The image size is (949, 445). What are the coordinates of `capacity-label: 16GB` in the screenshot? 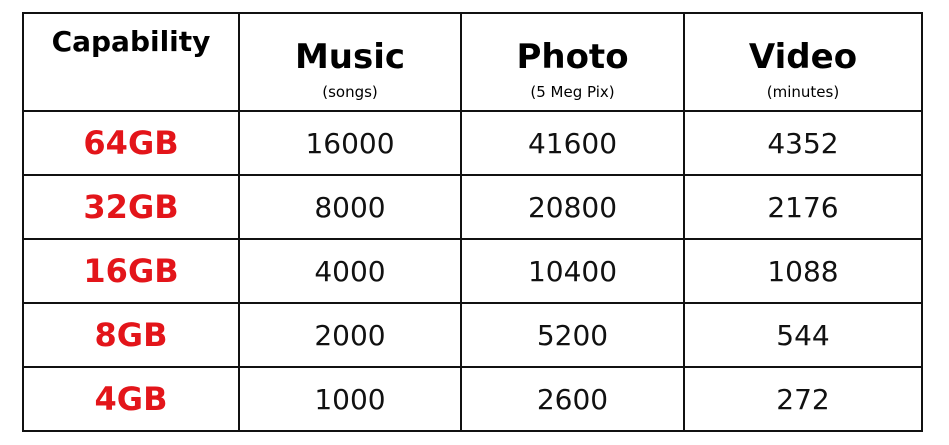 It's located at (131, 271).